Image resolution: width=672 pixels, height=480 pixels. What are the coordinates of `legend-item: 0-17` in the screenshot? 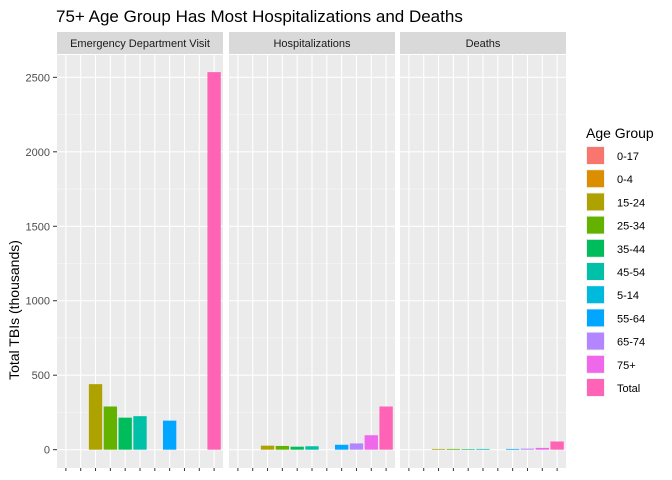 It's located at (612, 155).